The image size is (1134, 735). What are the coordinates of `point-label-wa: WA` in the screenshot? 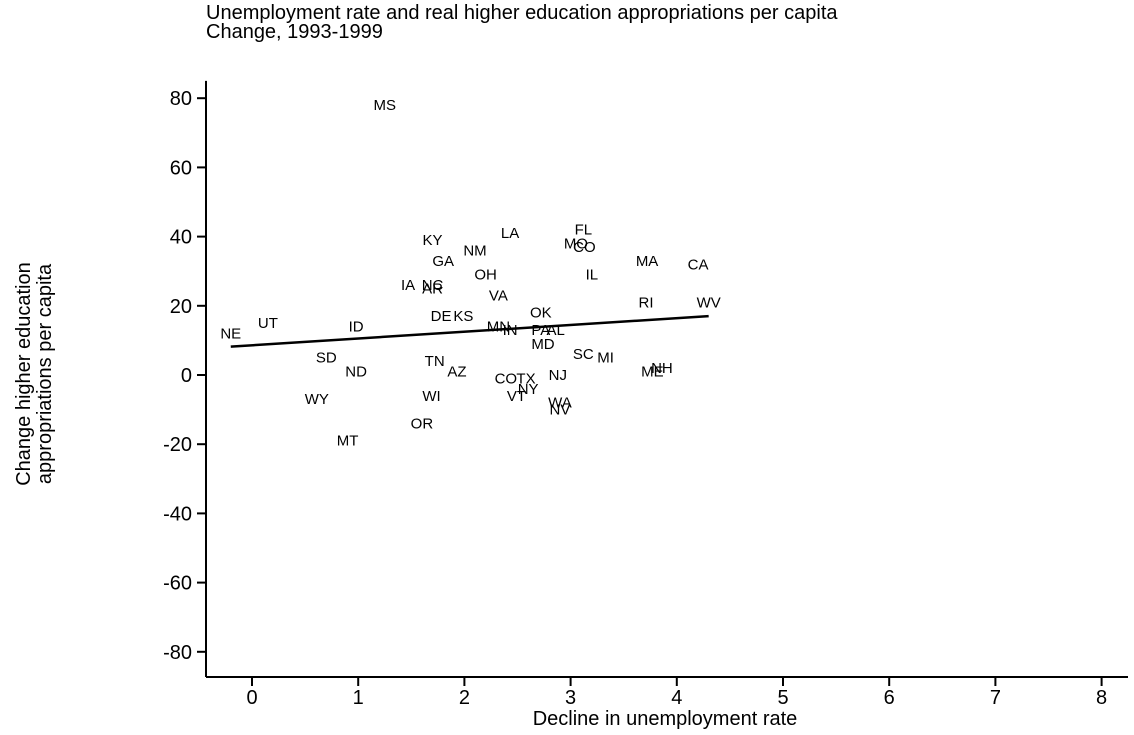 It's located at (560, 403).